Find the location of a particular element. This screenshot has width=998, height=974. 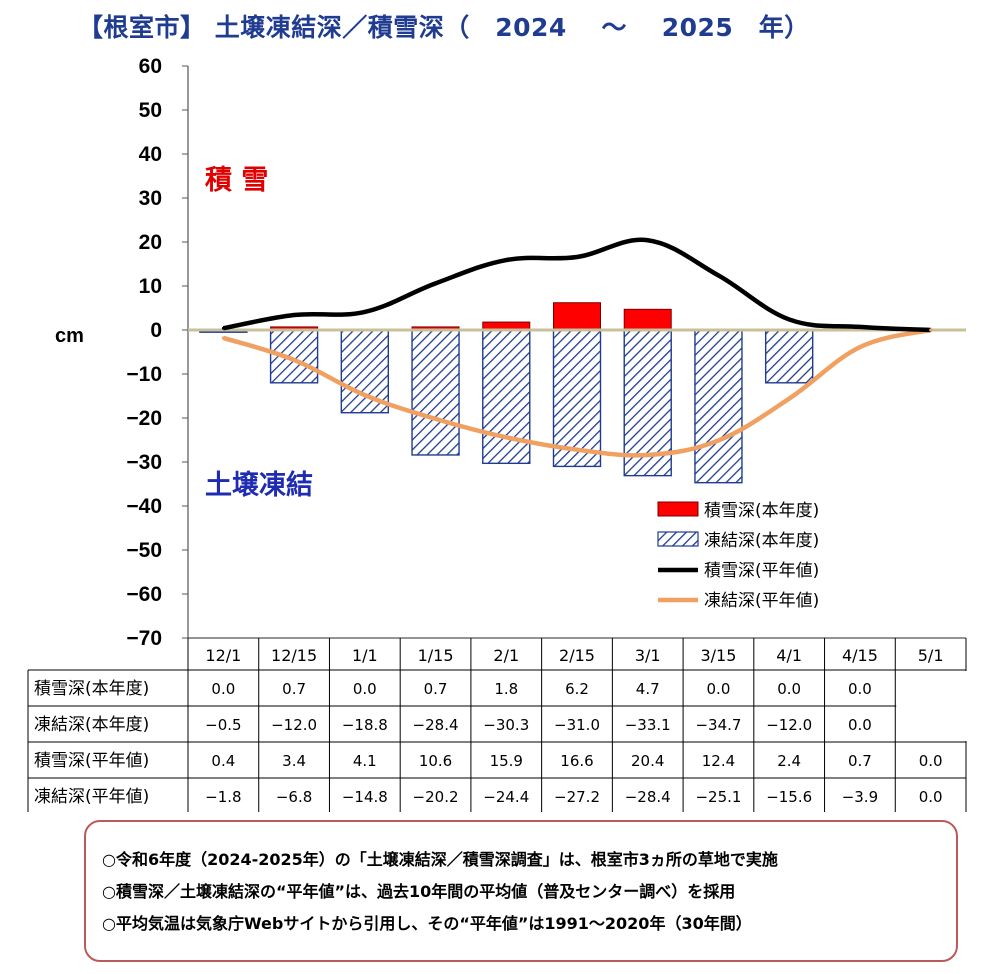

frost-annotation: 土壌凍結 is located at coordinates (259, 485).